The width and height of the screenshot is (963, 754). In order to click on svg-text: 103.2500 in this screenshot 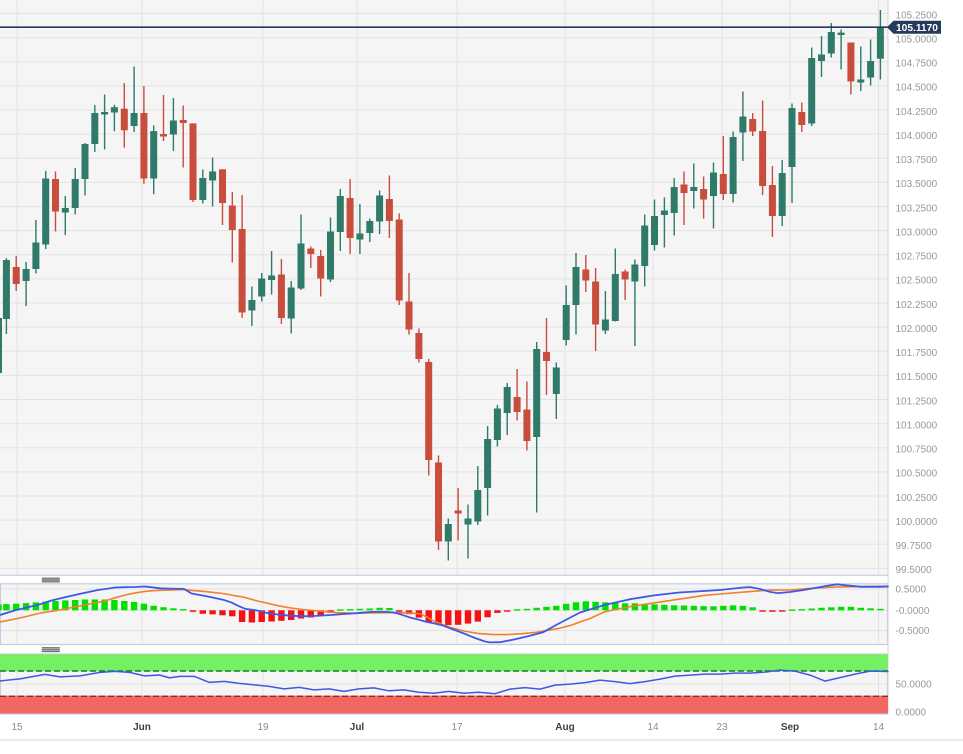, I will do `click(917, 208)`.